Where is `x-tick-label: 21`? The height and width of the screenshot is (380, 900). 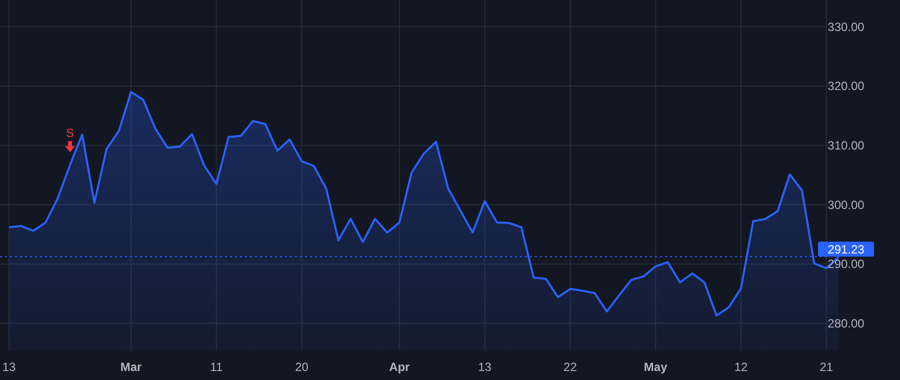
x-tick-label: 21 is located at coordinates (827, 367).